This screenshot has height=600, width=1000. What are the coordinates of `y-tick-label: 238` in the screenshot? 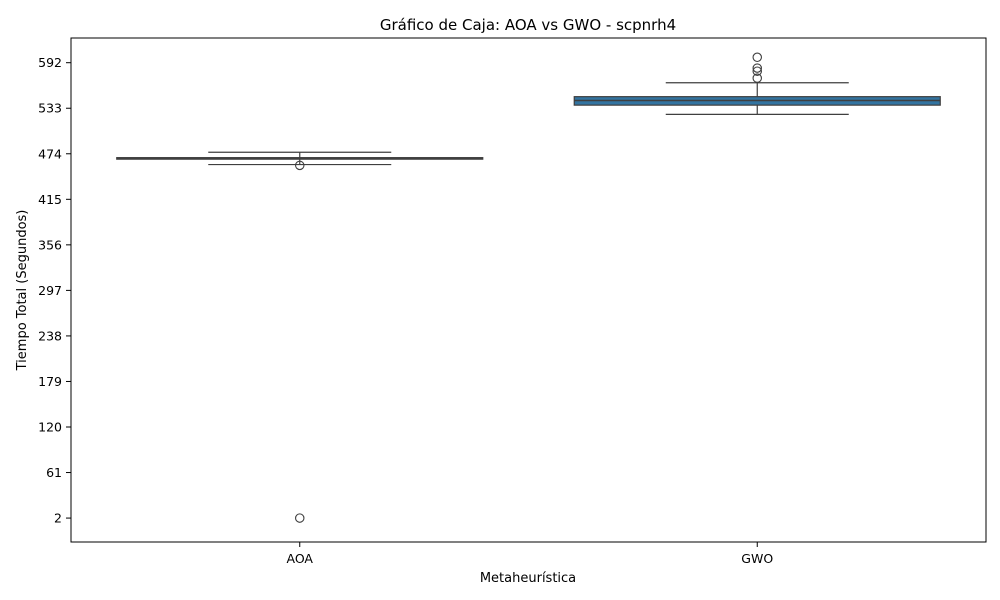 It's located at (50, 335).